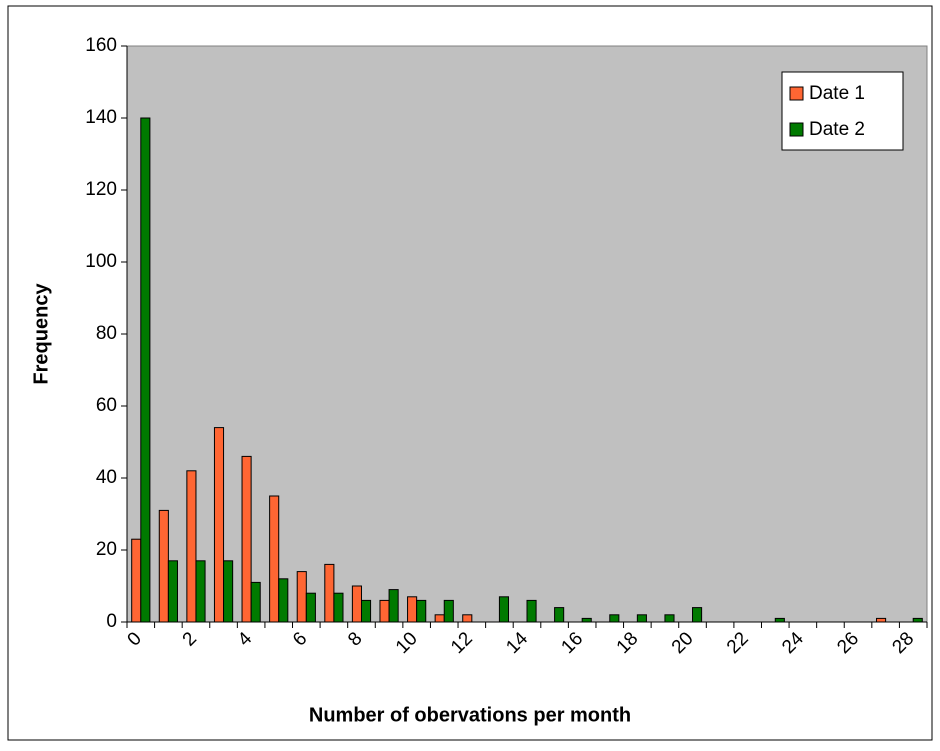 Image resolution: width=940 pixels, height=751 pixels. I want to click on y-axis-label: Frequency, so click(41, 334).